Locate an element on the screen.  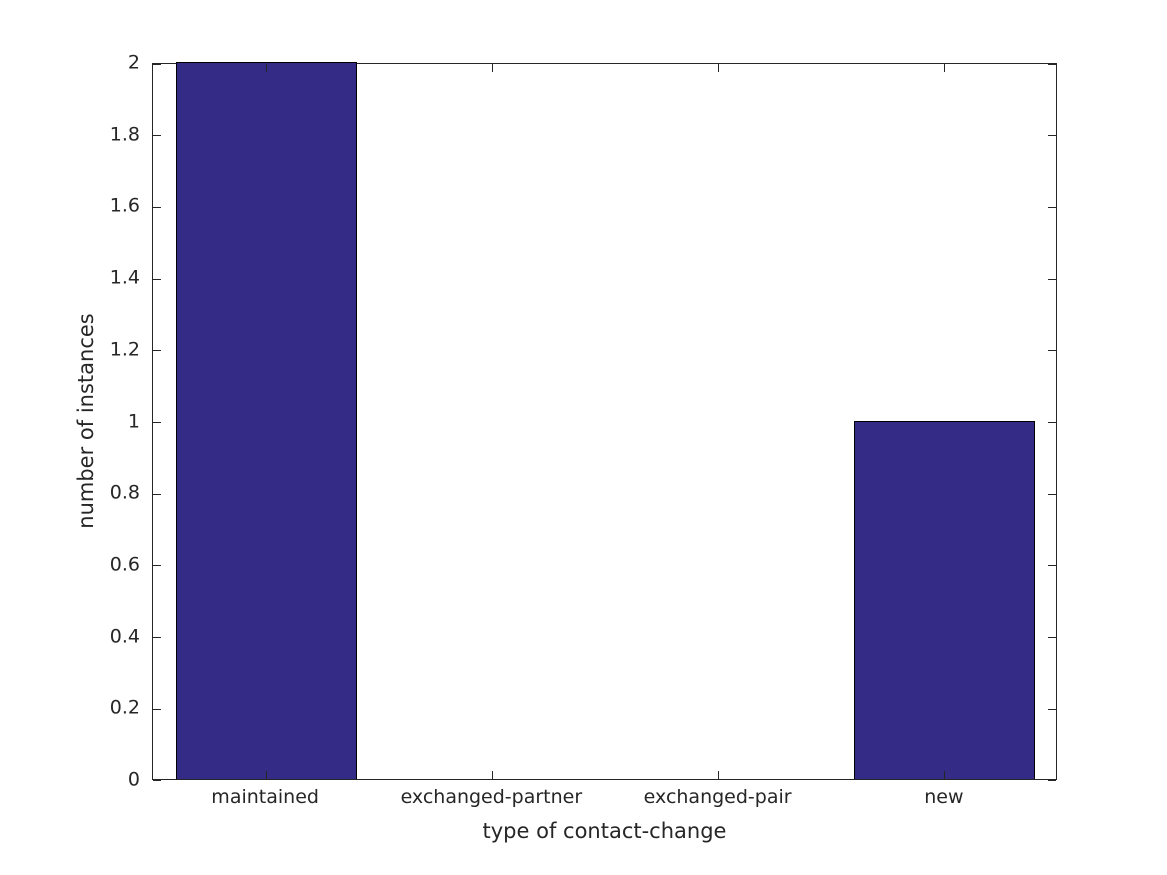
bar-new is located at coordinates (945, 599).